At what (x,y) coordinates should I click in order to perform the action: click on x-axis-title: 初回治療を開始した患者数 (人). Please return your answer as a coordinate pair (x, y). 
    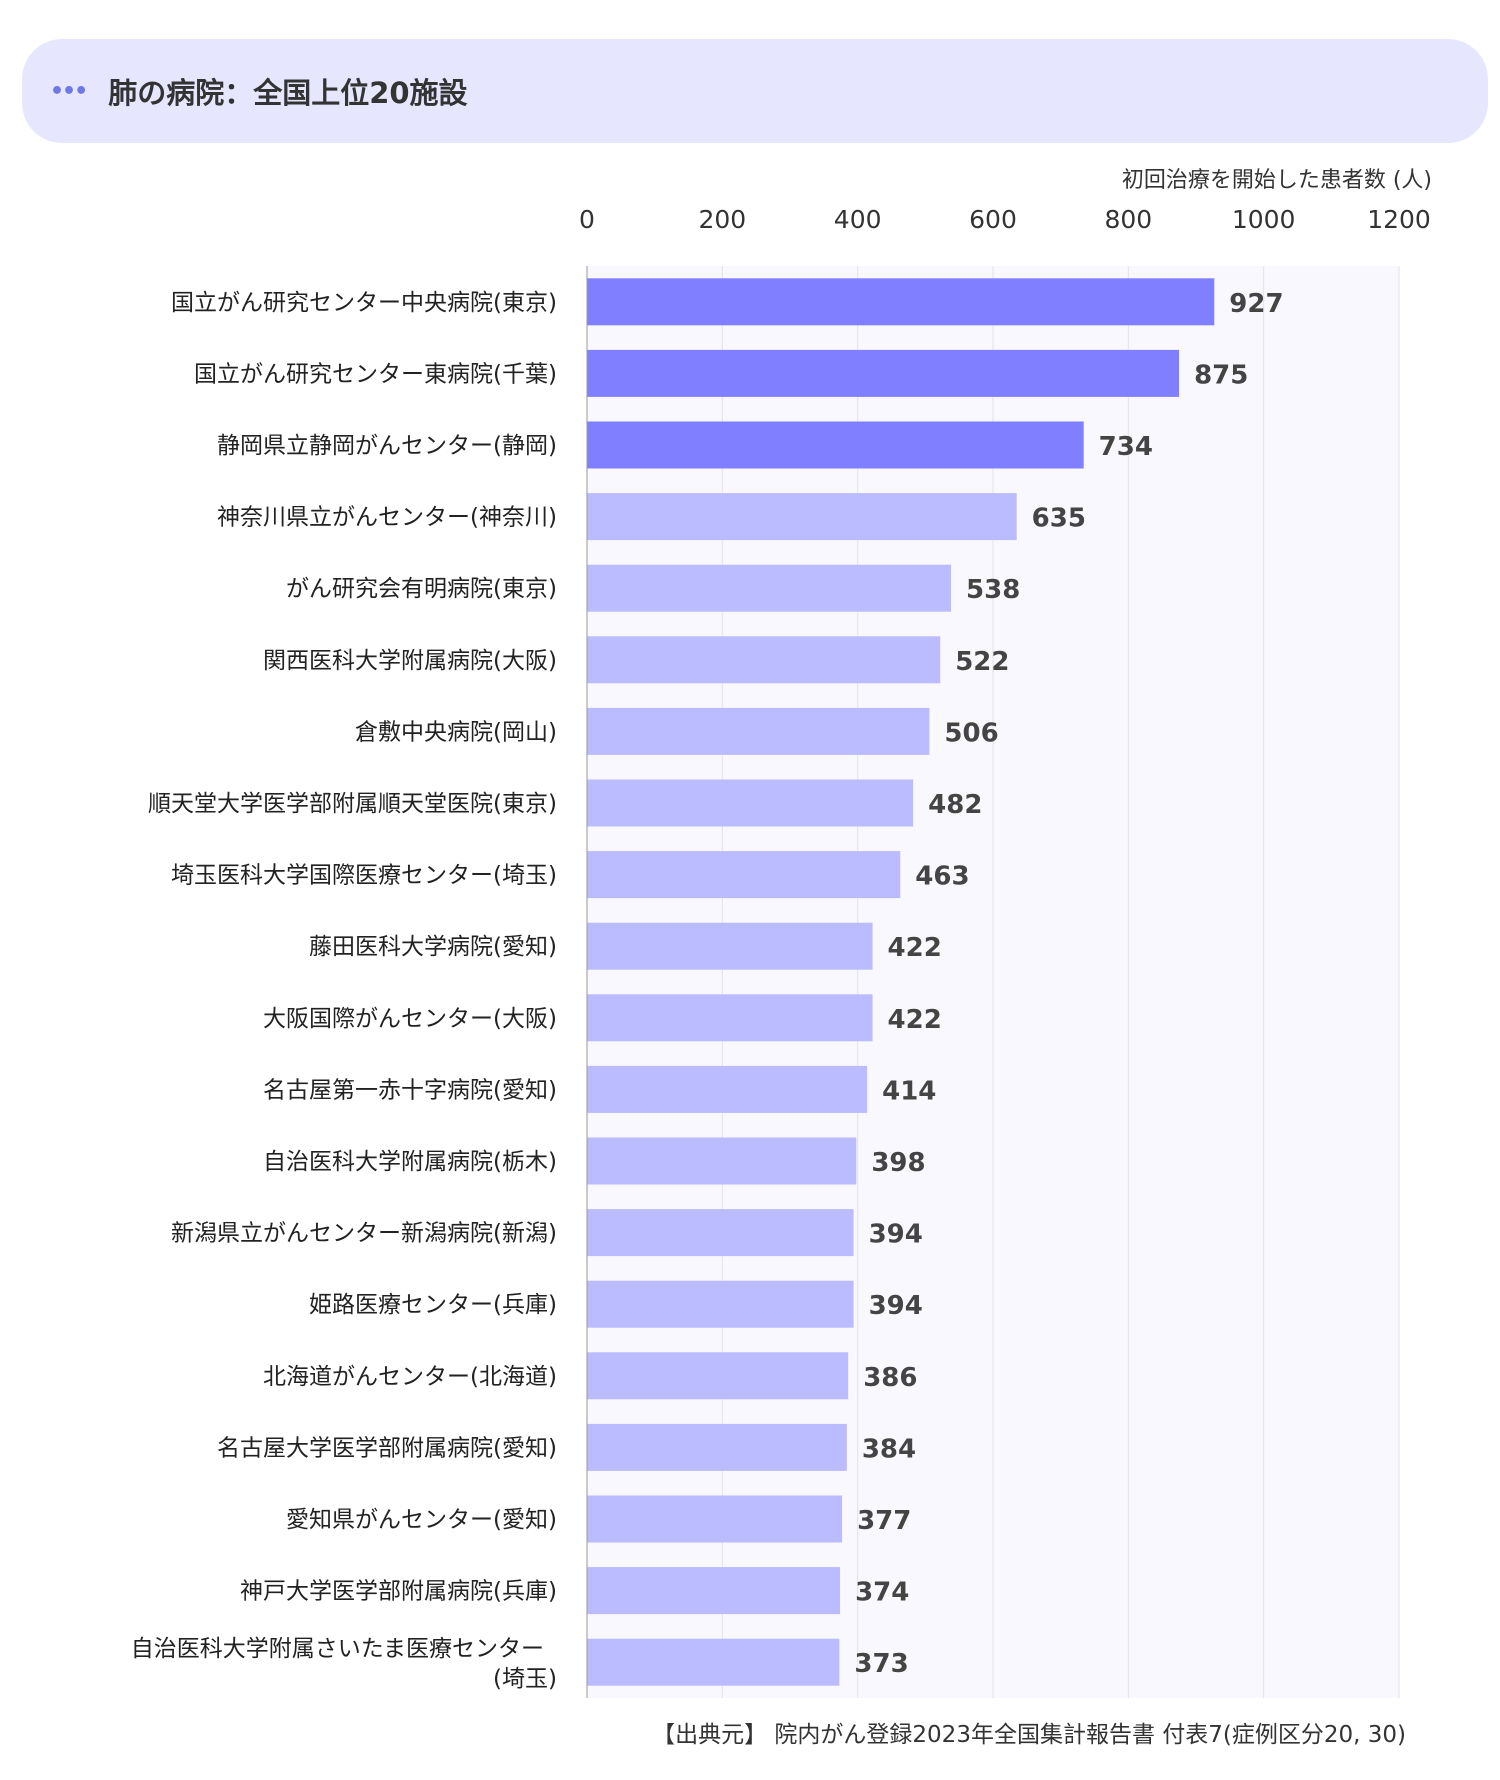
    Looking at the image, I should click on (1276, 180).